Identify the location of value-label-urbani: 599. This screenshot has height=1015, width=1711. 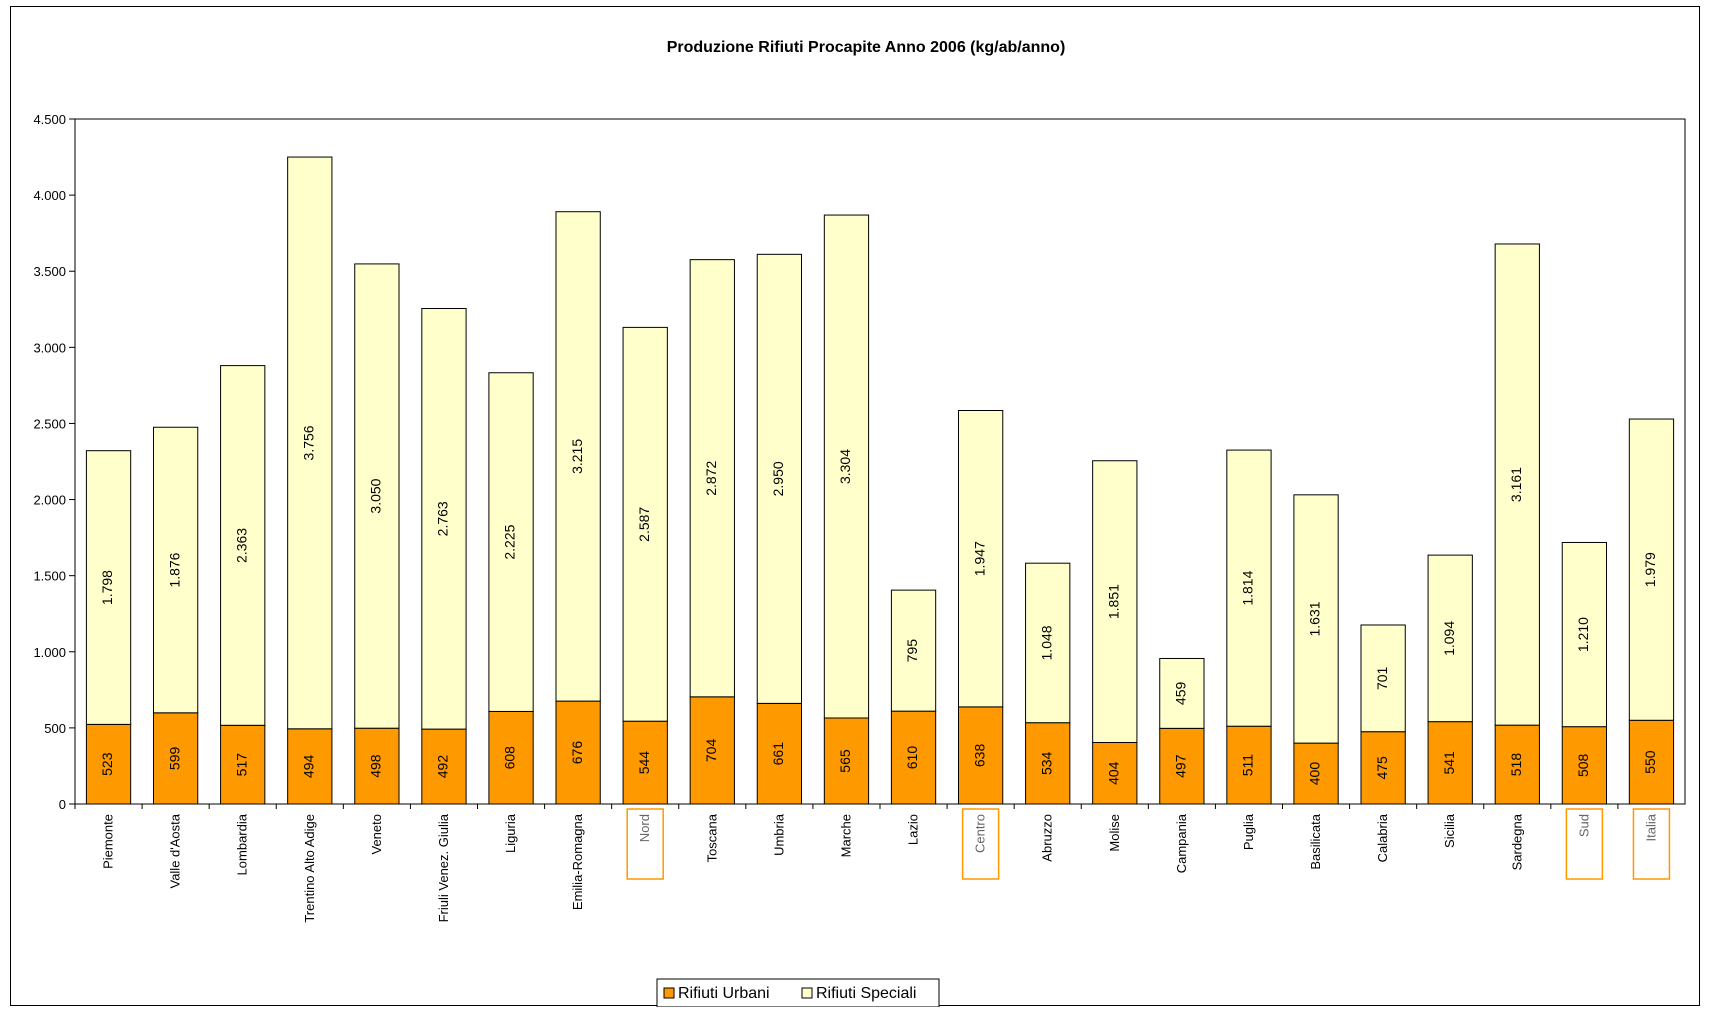
(174, 759).